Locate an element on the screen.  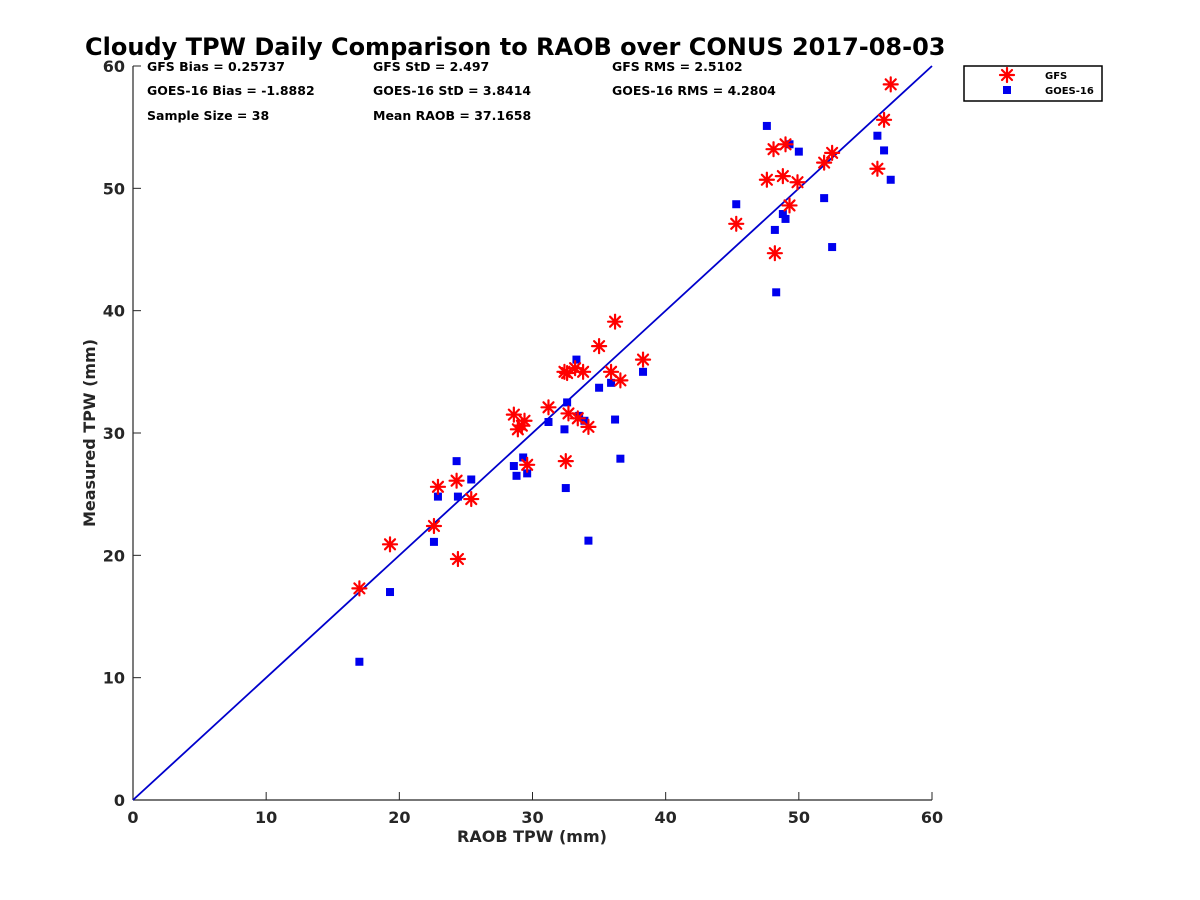
gfs-bias-text: GFS Bias = 0.25737 is located at coordinates (216, 66).